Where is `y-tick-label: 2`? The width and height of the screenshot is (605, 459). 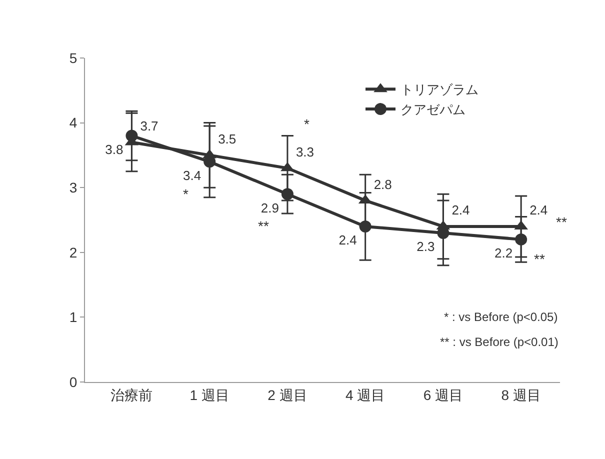
y-tick-label: 2 is located at coordinates (73, 252).